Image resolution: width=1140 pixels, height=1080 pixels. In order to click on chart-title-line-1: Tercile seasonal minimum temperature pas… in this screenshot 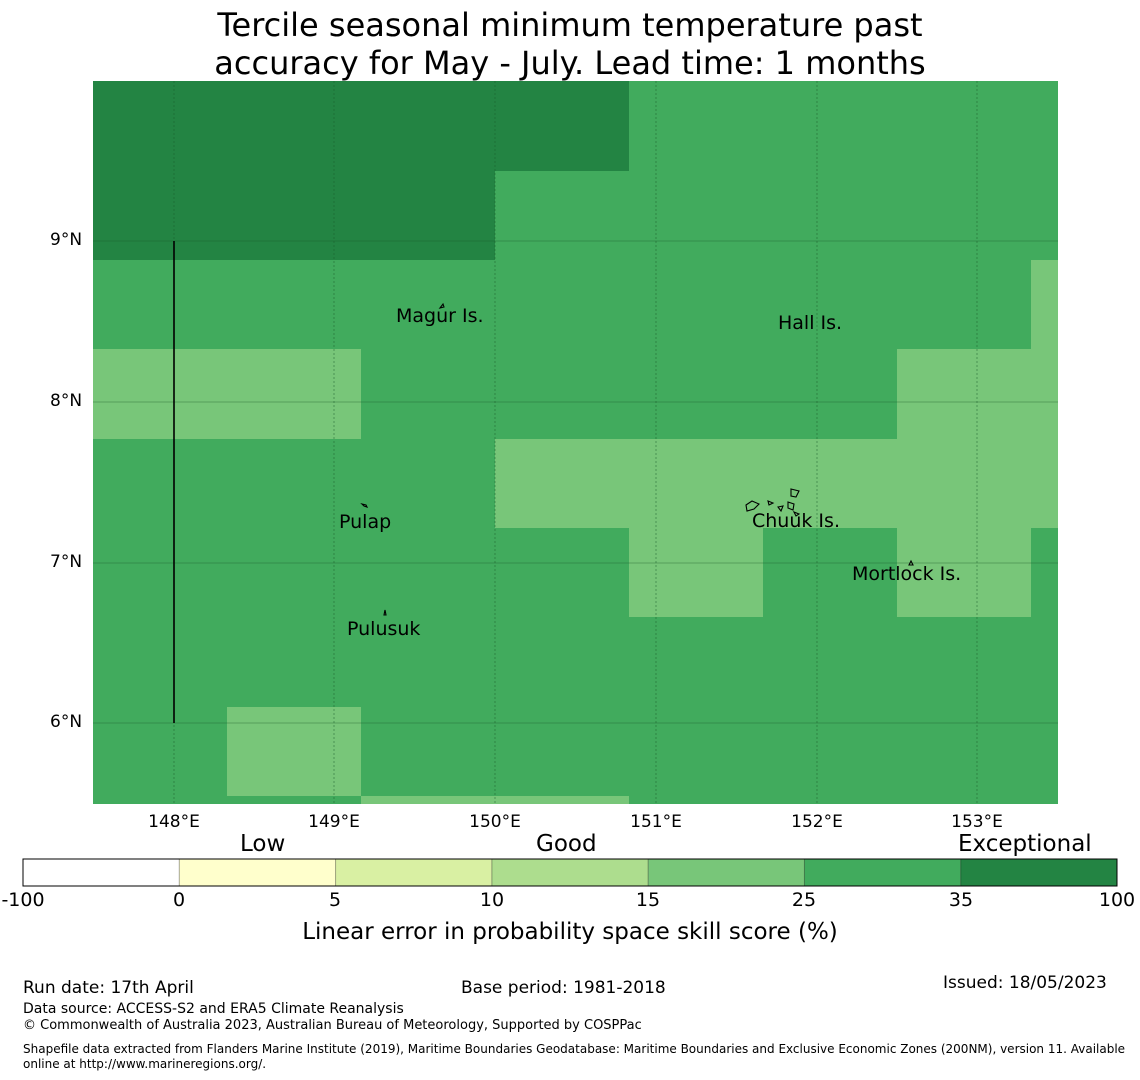, I will do `click(570, 25)`.